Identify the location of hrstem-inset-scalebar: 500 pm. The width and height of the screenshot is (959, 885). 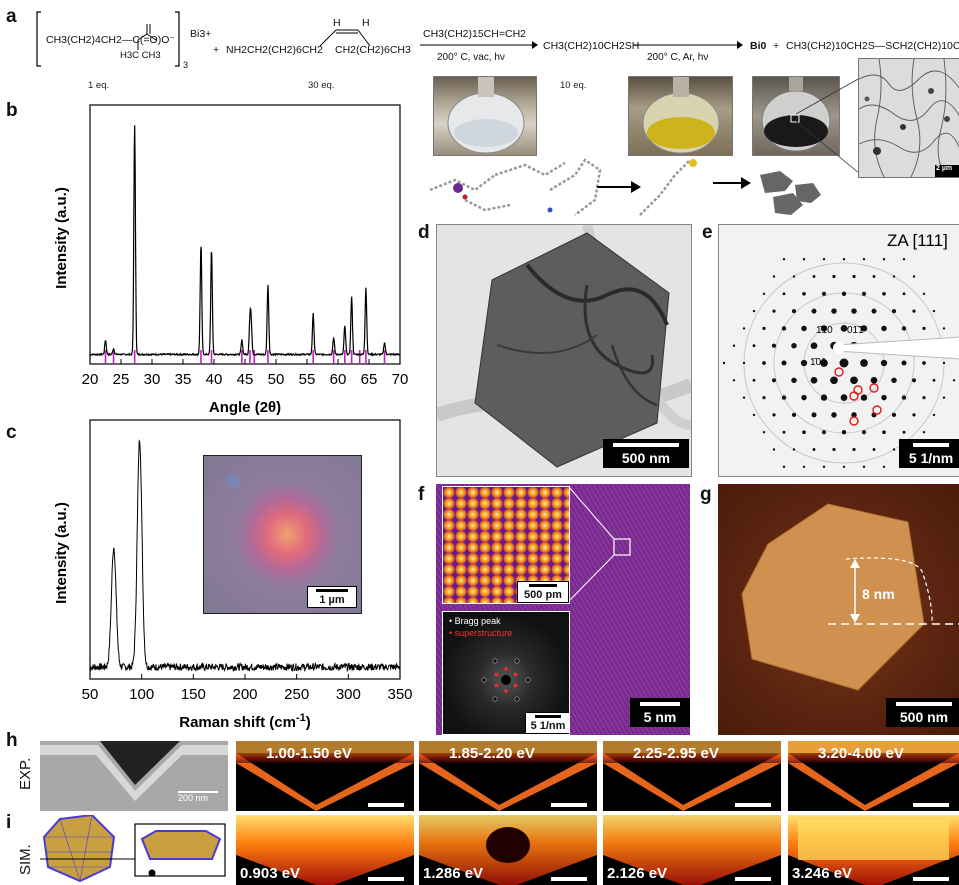
(543, 592).